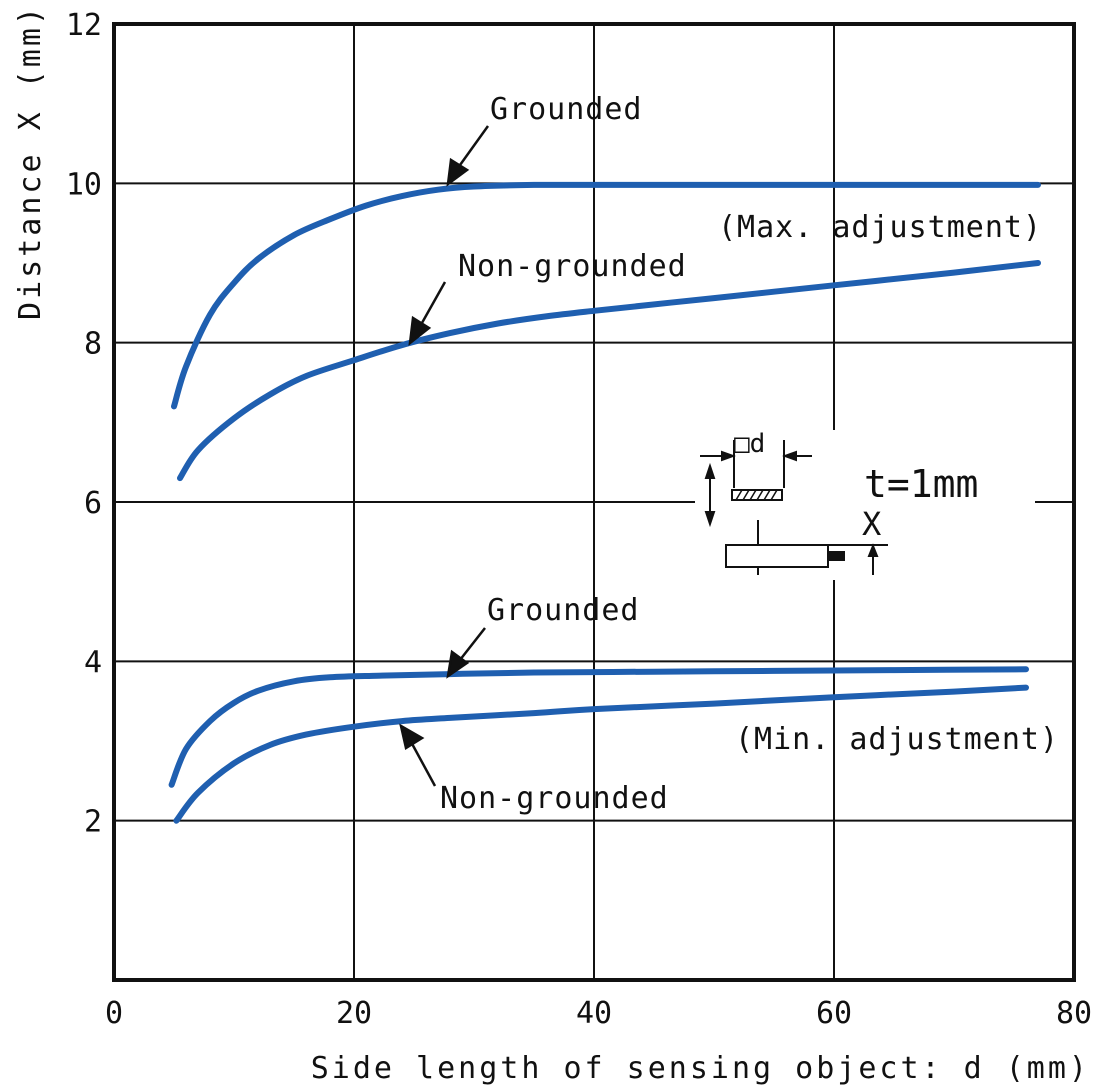 This screenshot has height=1089, width=1095. I want to click on x-tick-label-4: 80, so click(1074, 1013).